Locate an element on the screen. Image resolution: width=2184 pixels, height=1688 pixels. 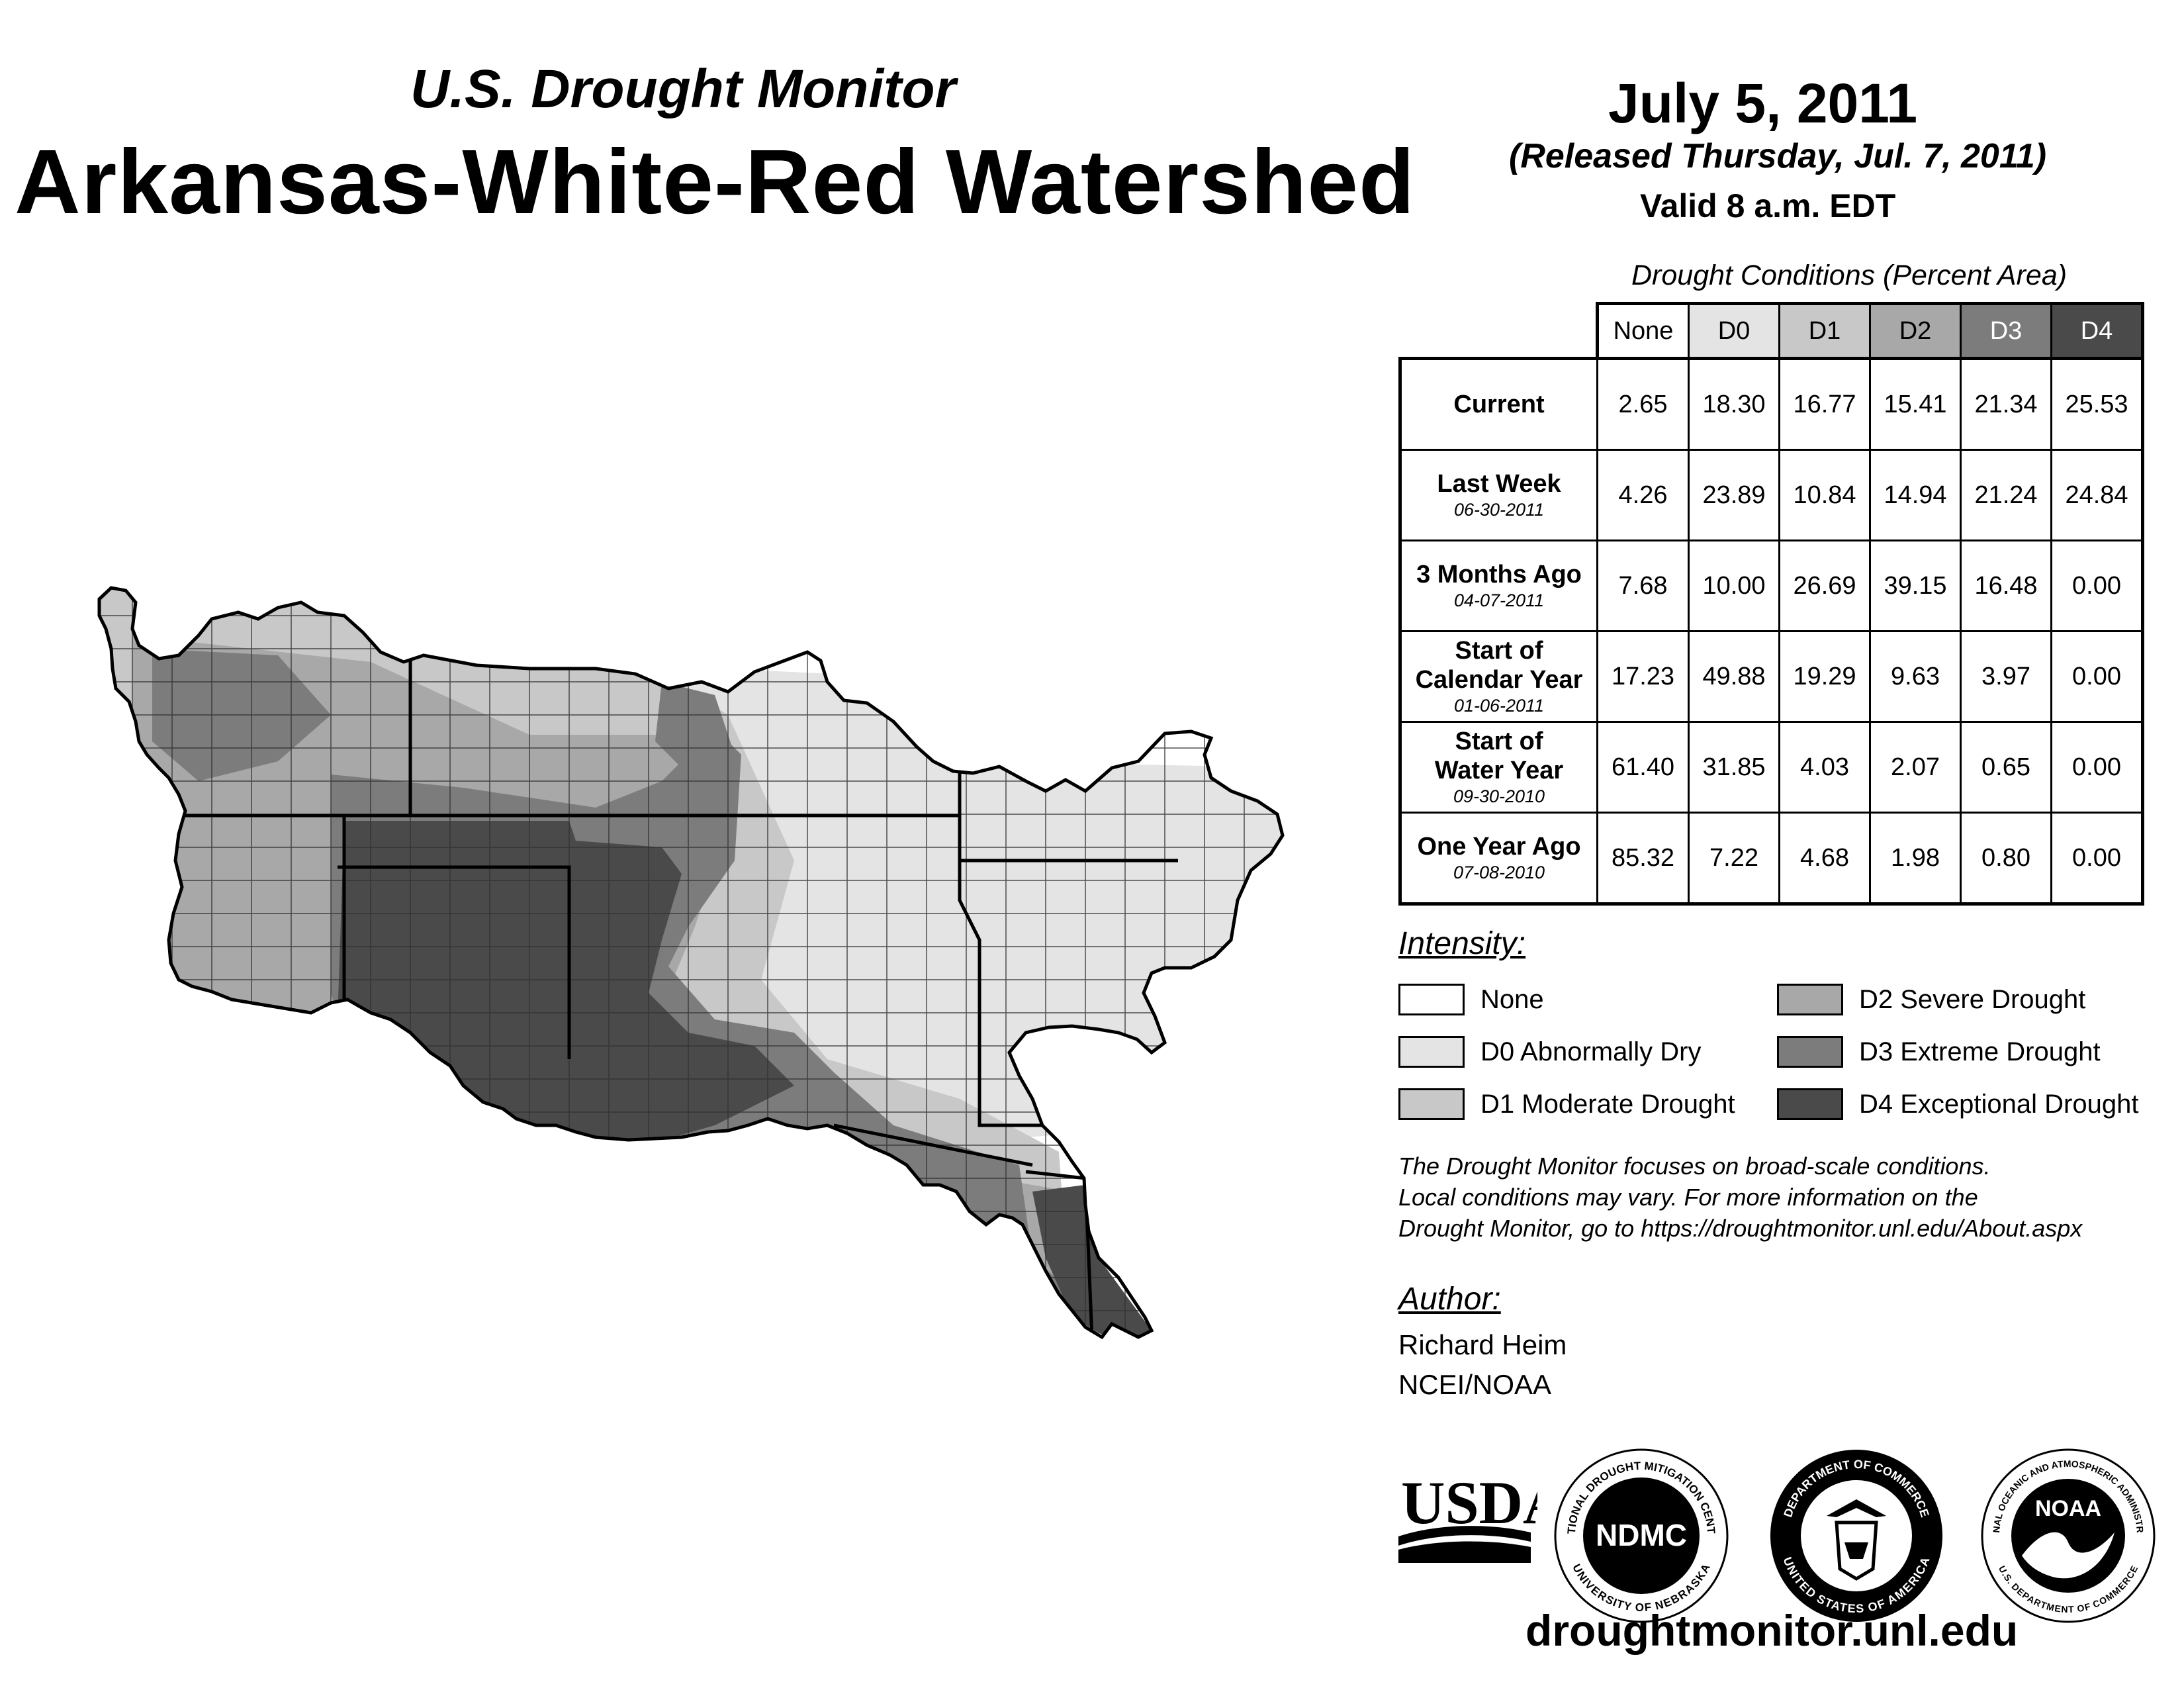
table-cell: 17.23 is located at coordinates (1643, 676).